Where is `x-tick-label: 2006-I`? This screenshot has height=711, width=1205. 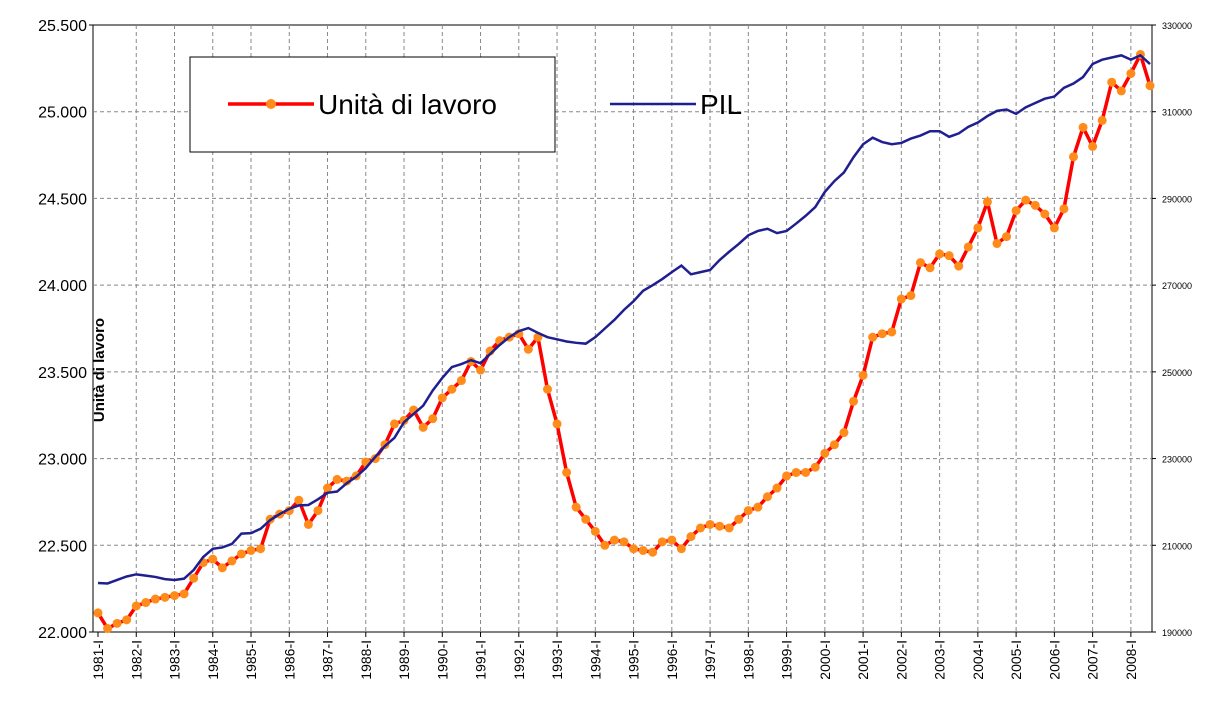
x-tick-label: 2006-I is located at coordinates (1054, 660).